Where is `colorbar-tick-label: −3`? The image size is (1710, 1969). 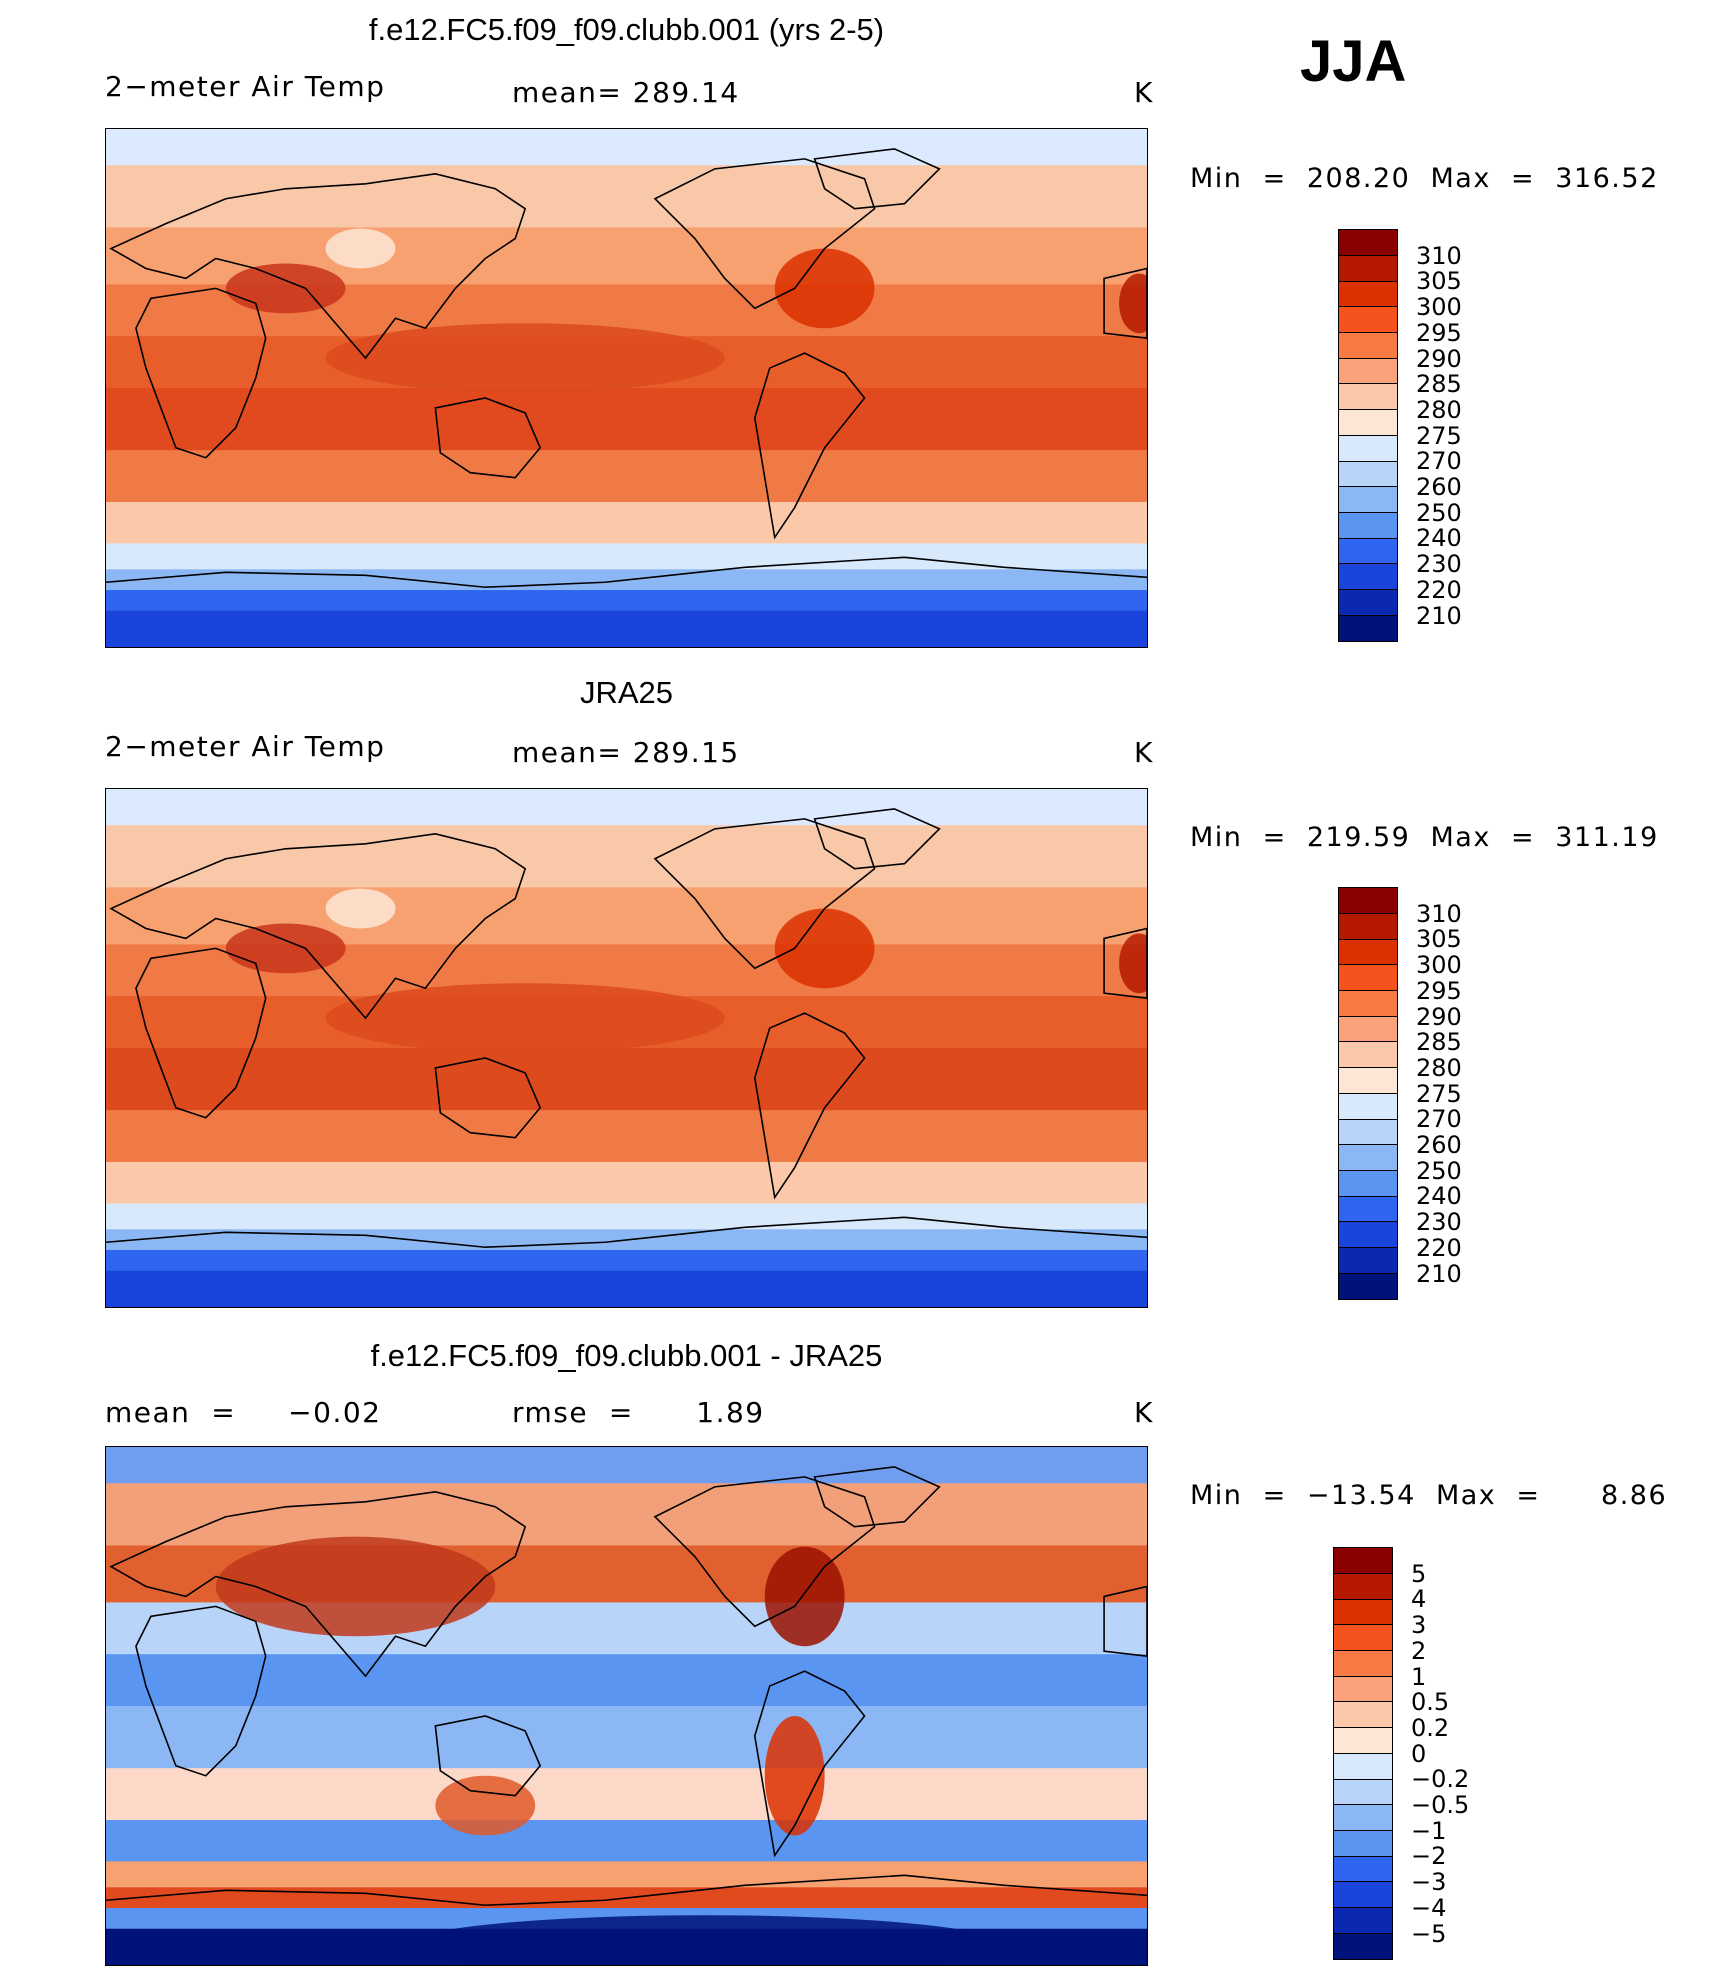
colorbar-tick-label: −3 is located at coordinates (1429, 1882).